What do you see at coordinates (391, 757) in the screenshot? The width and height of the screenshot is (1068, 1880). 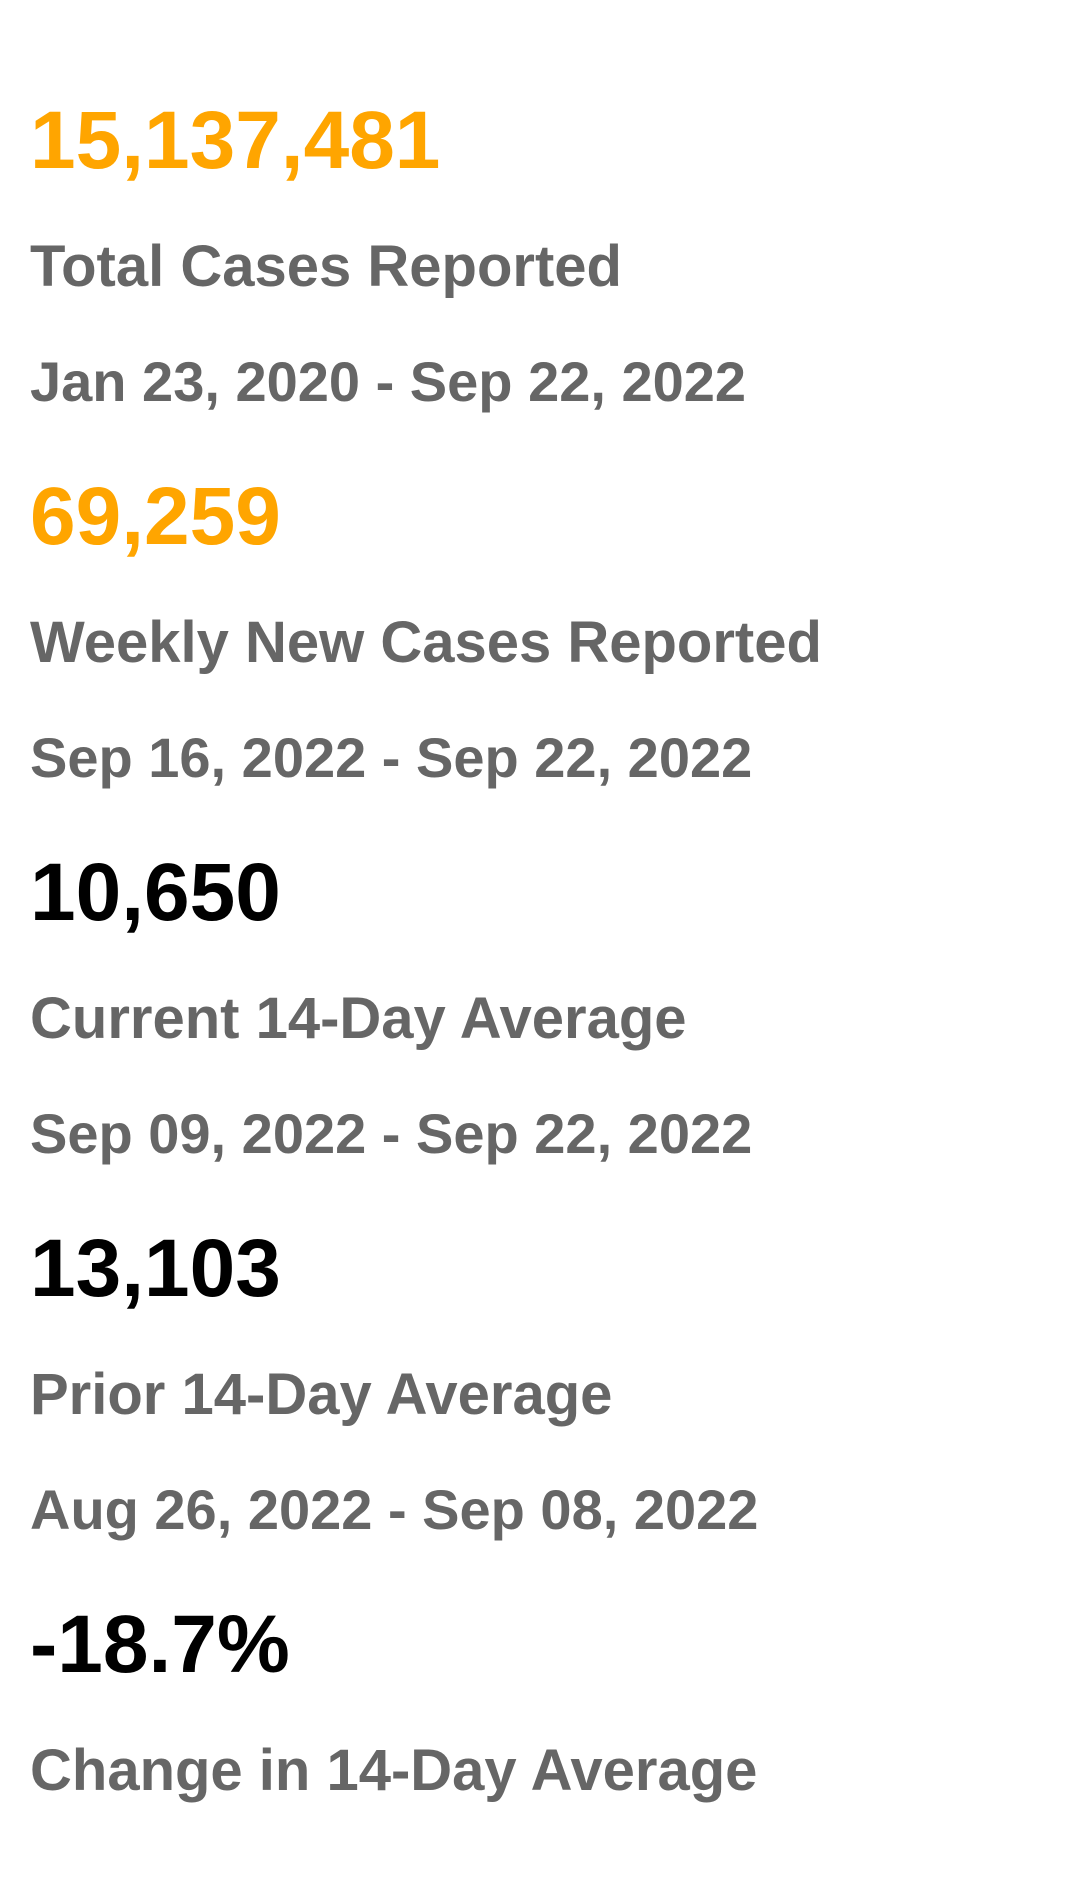 I see `stat-date-range: Sep 16, 2022 - Sep 22, 2022` at bounding box center [391, 757].